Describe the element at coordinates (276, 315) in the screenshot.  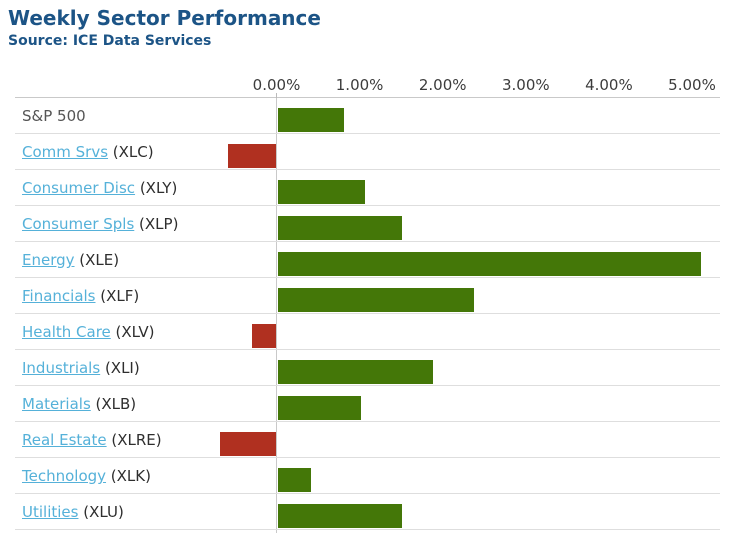
I see `zero-gridline` at that location.